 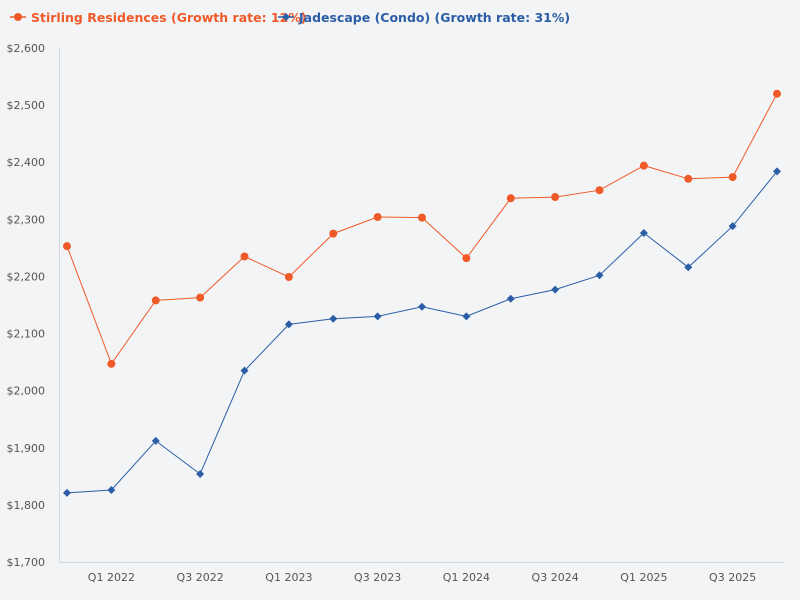 I want to click on x-tick-label: Q1 2023, so click(x=288, y=577).